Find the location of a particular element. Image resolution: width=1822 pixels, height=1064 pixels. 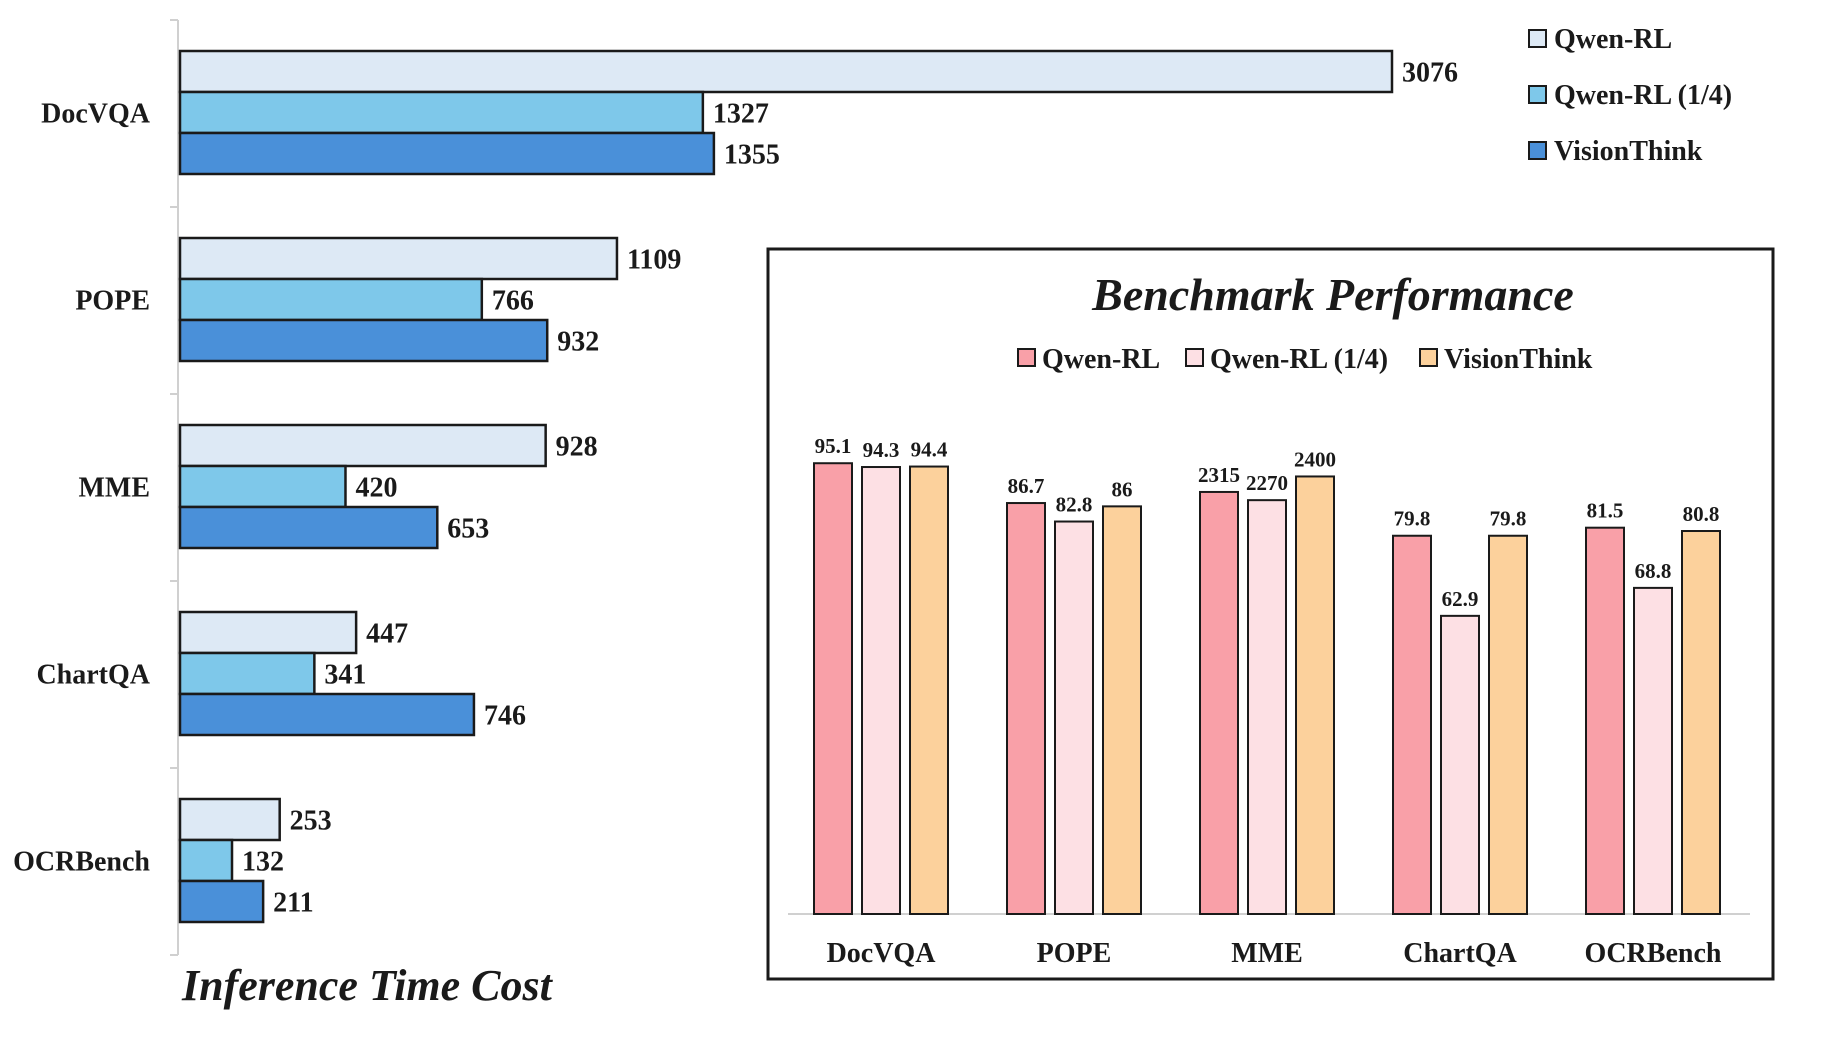

v-category-label: ChartQA is located at coordinates (1460, 953).